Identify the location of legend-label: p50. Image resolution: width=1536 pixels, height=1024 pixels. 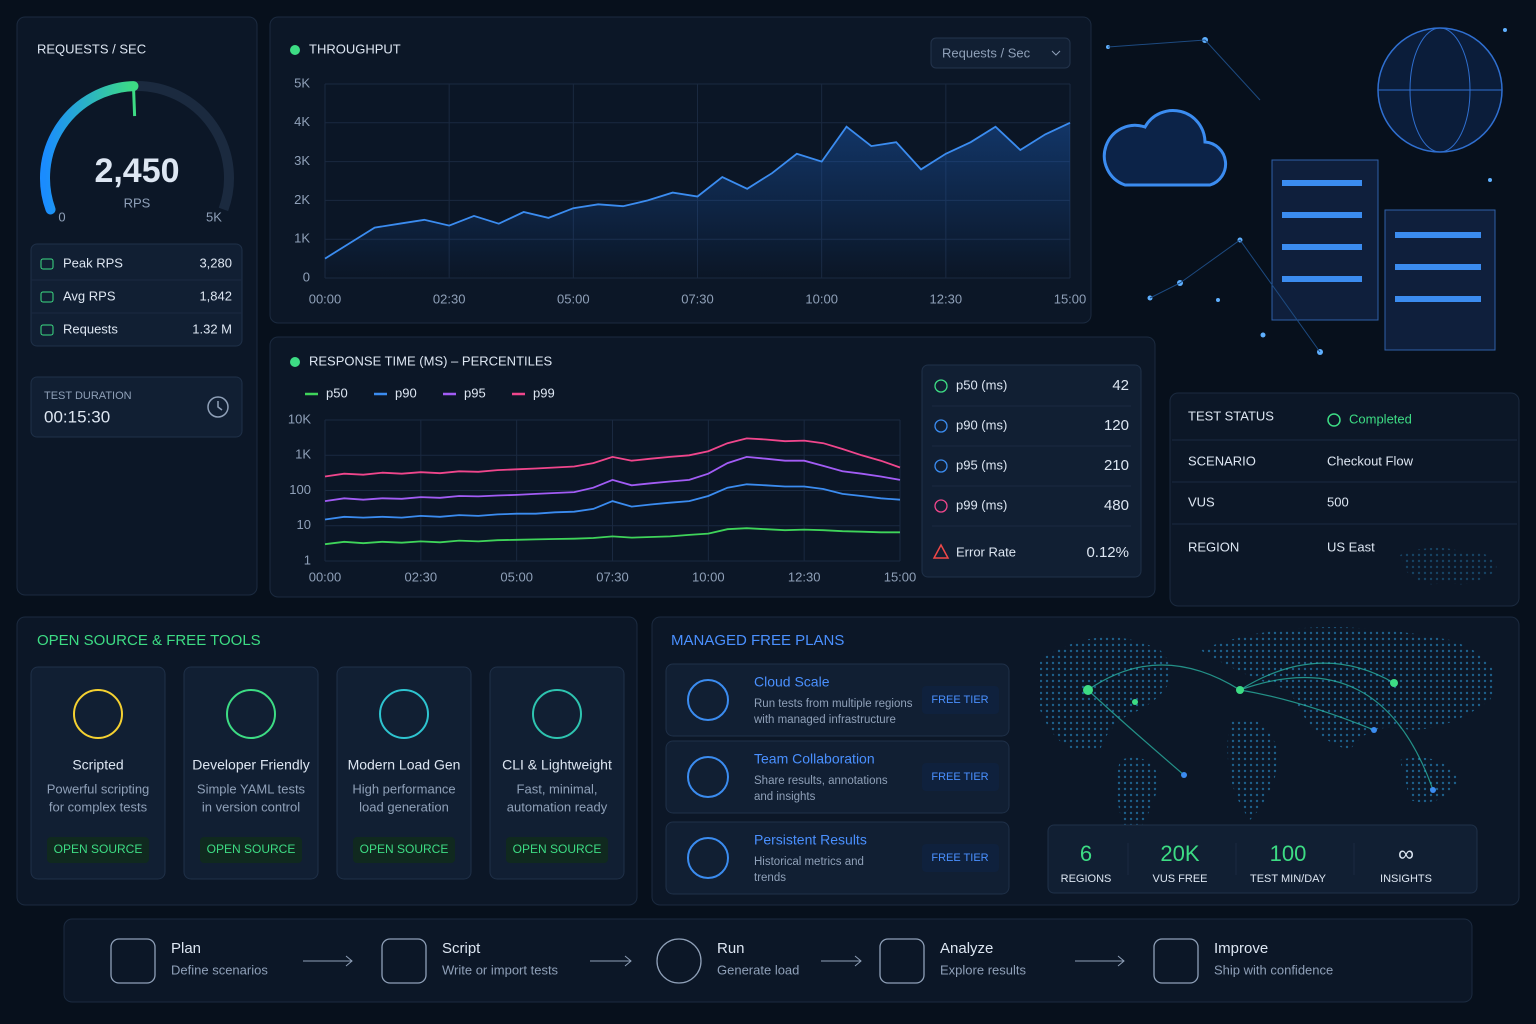
(337, 392).